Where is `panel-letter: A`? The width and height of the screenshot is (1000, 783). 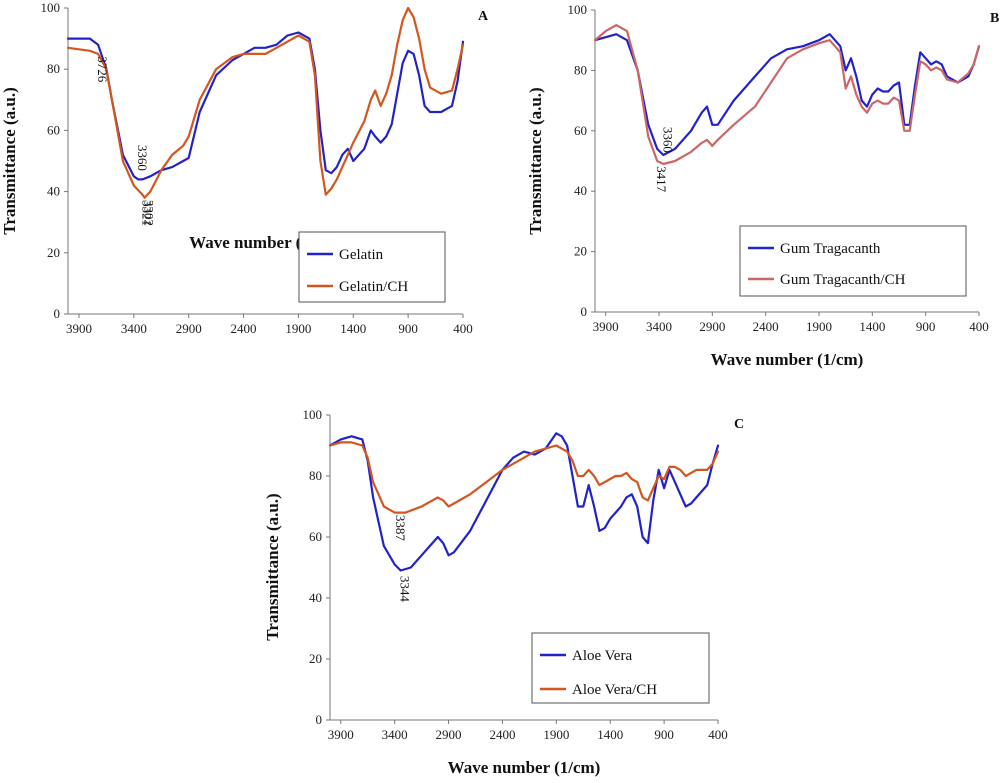 panel-letter: A is located at coordinates (483, 16).